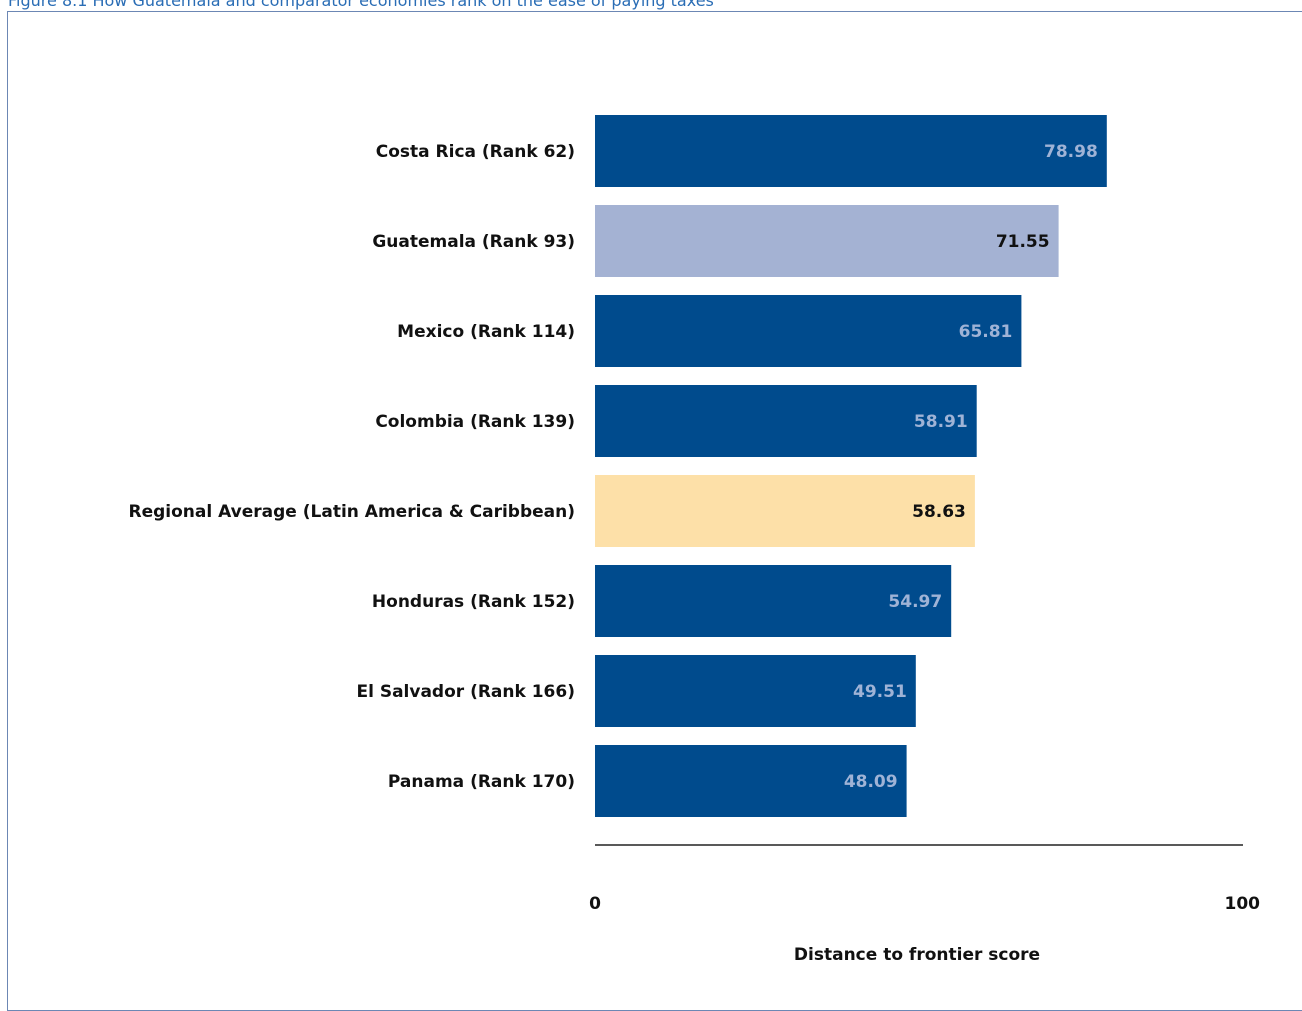  I want to click on value-label: 58.91, so click(941, 422).